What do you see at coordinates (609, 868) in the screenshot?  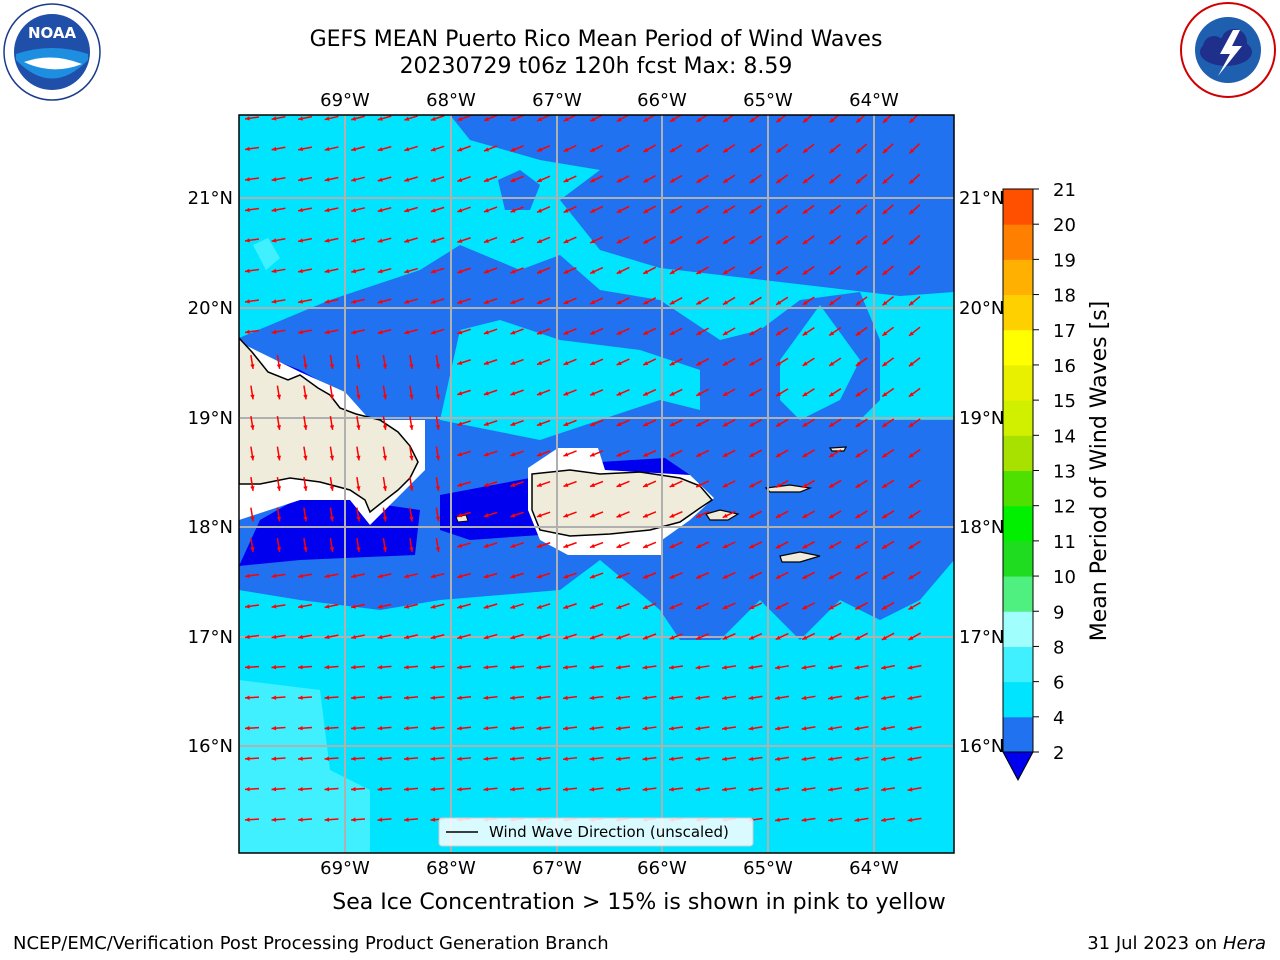 I see `lon-labels-bottom: 69°W 68°W 67°W 66°W 65°W 64°W` at bounding box center [609, 868].